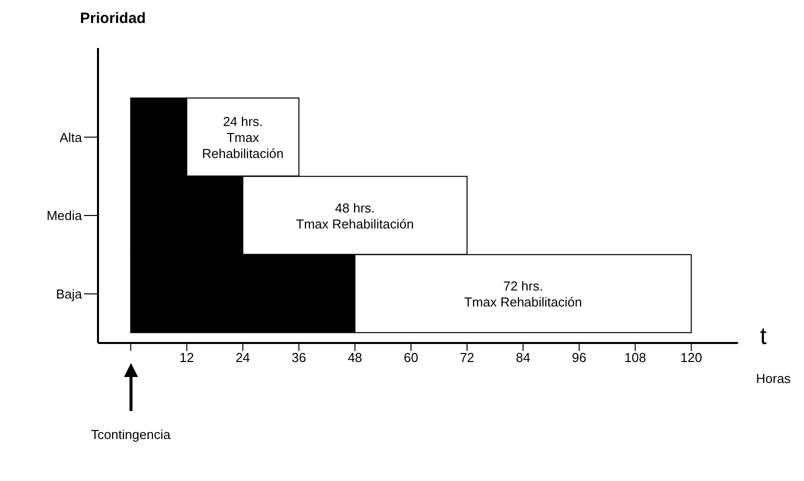 Image resolution: width=804 pixels, height=481 pixels. What do you see at coordinates (113, 18) in the screenshot?
I see `y-axis-title: Prioridad` at bounding box center [113, 18].